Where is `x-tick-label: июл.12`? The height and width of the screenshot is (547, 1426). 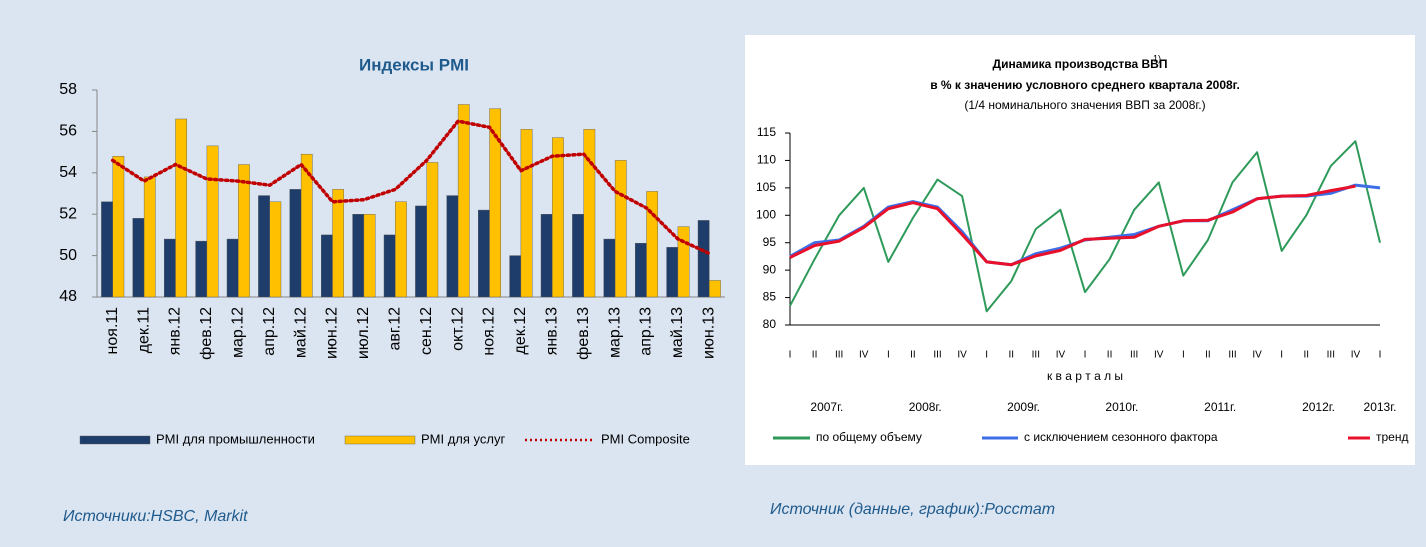
x-tick-label: июл.12 is located at coordinates (363, 333).